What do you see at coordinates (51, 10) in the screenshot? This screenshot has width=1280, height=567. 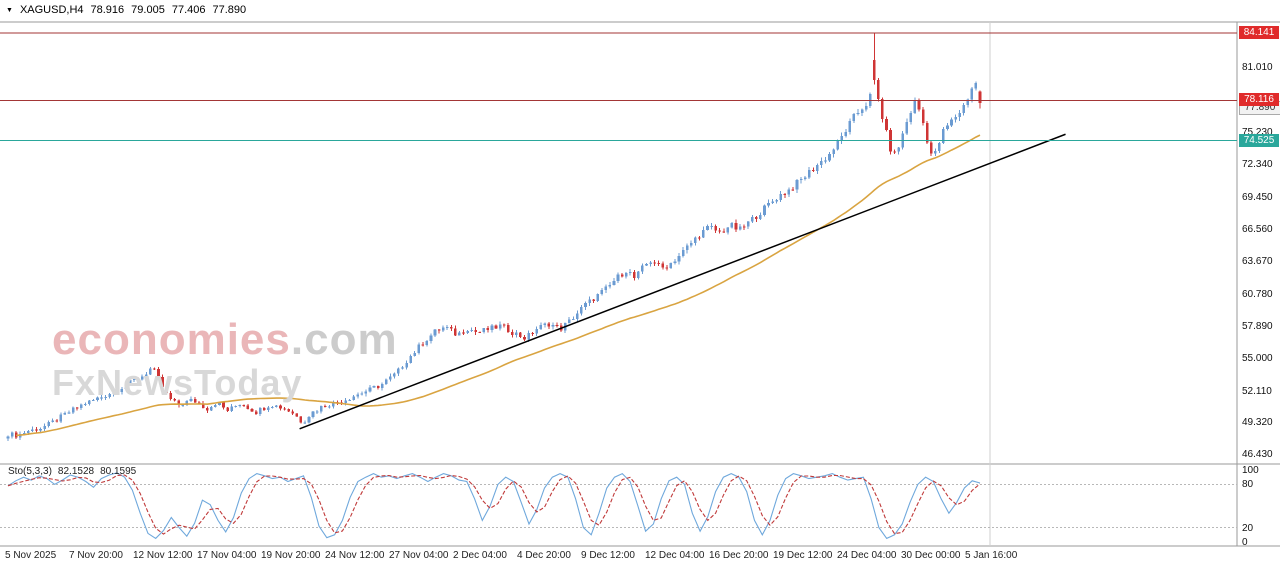 I see `symbol-name: XAGUSD,H4` at bounding box center [51, 10].